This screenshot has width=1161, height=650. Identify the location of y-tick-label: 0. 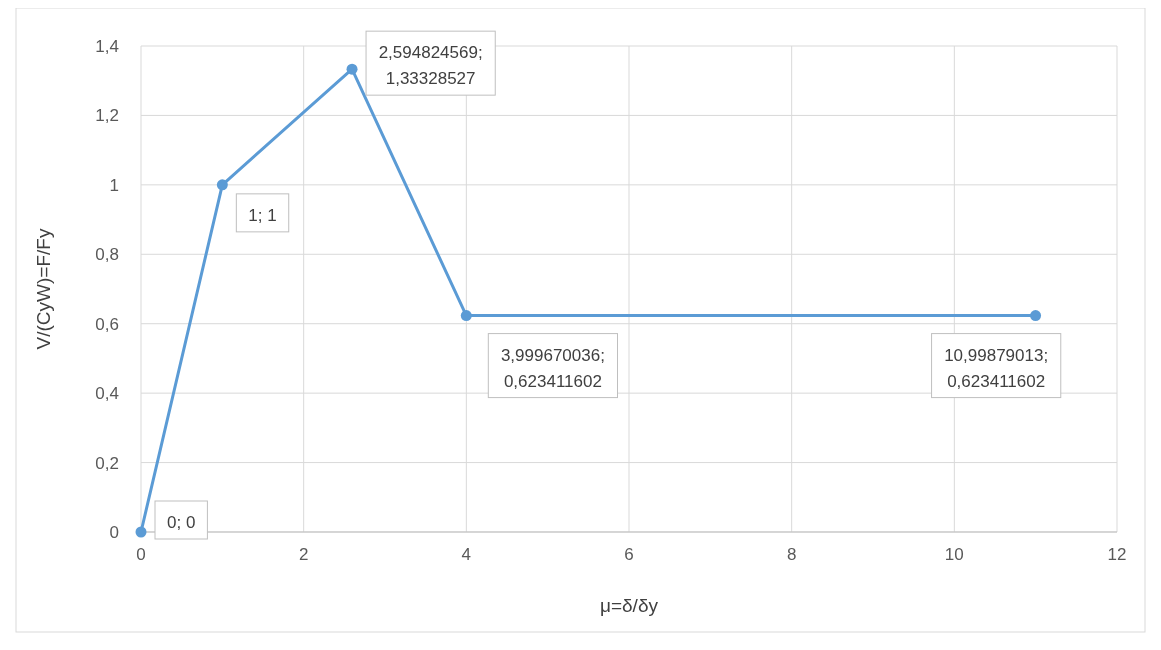
(114, 532).